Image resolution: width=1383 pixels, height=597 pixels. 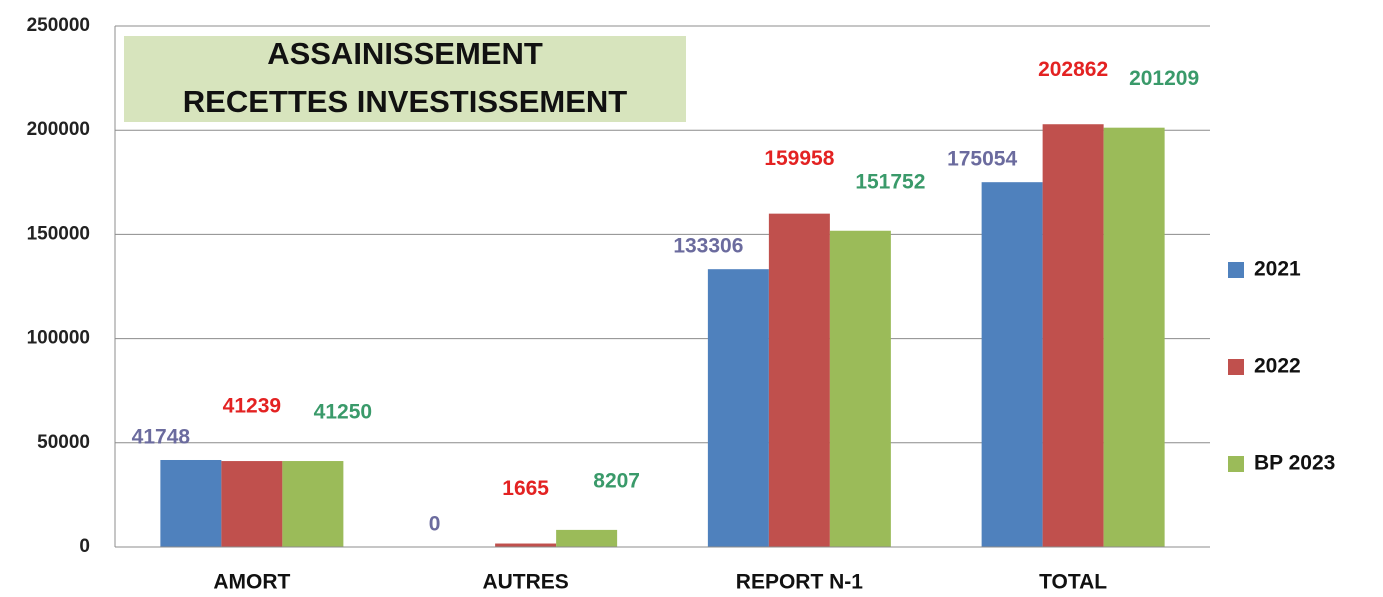 I want to click on x-tick-label: AUTRES, so click(x=525, y=582).